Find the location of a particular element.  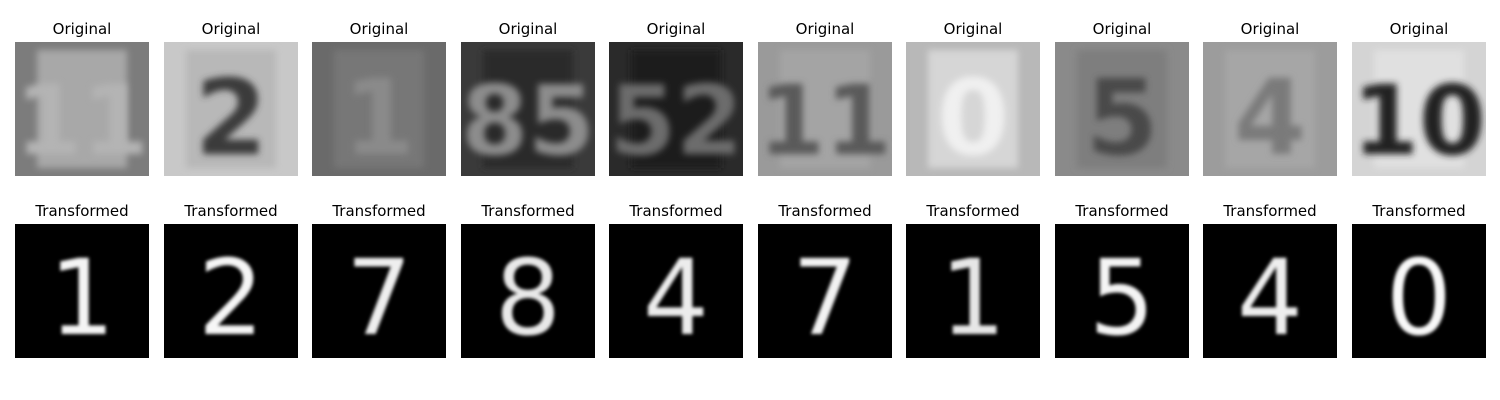

digit-glyph: 52 is located at coordinates (676, 120).